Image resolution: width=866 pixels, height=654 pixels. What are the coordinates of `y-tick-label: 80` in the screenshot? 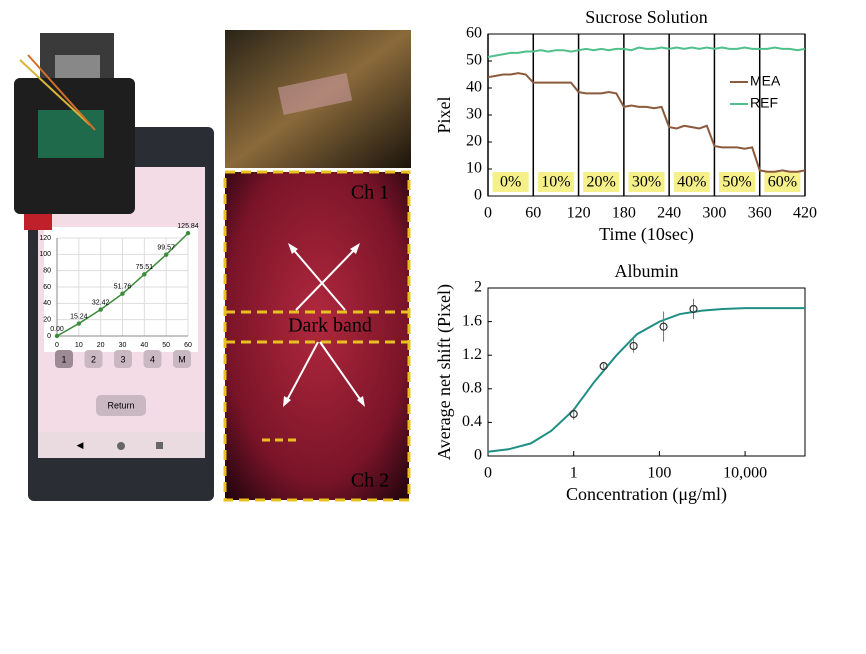 It's located at (47, 271).